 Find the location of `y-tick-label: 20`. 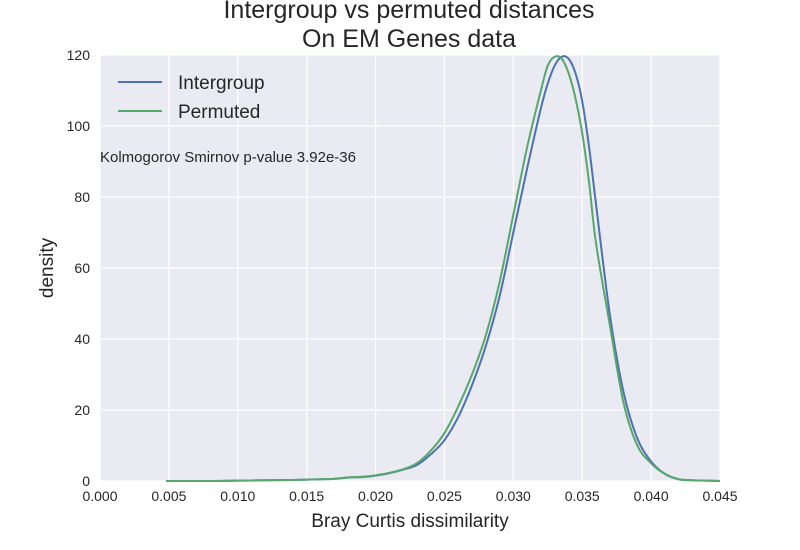

y-tick-label: 20 is located at coordinates (82, 410).